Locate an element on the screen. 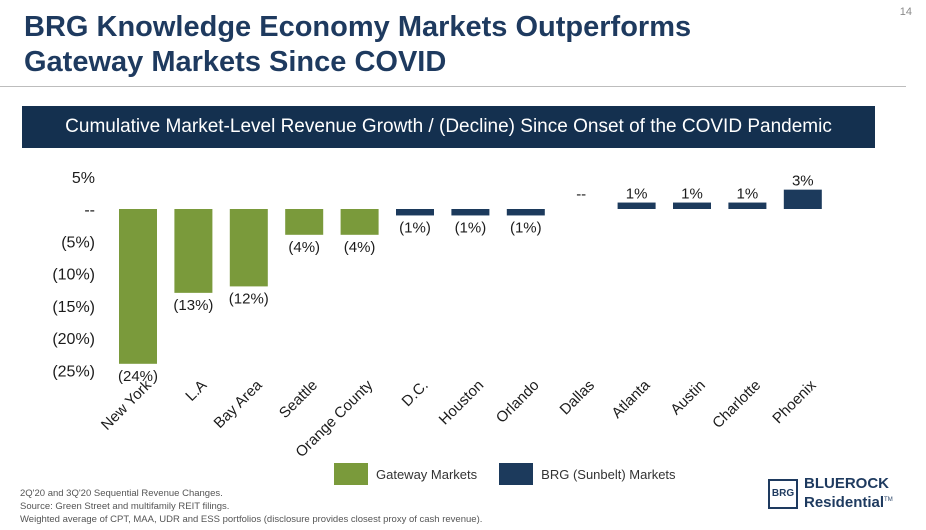 The width and height of the screenshot is (926, 530). bar-orange-county is located at coordinates (359, 222).